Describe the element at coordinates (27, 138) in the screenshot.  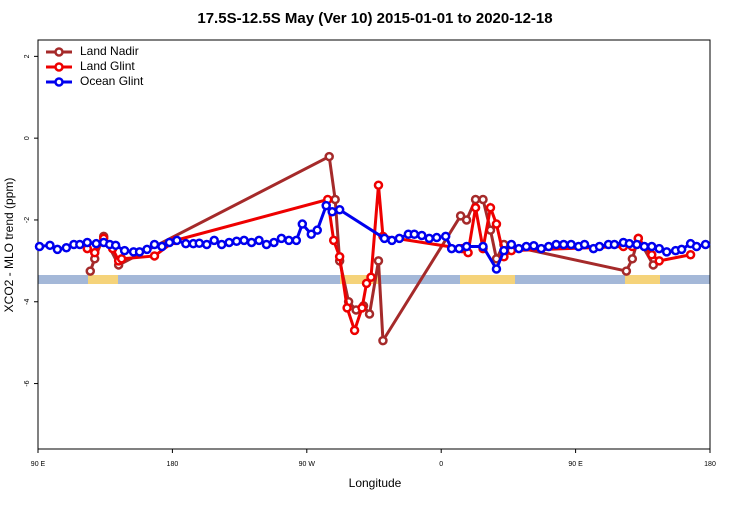
I see `y-tick-label: 0` at that location.